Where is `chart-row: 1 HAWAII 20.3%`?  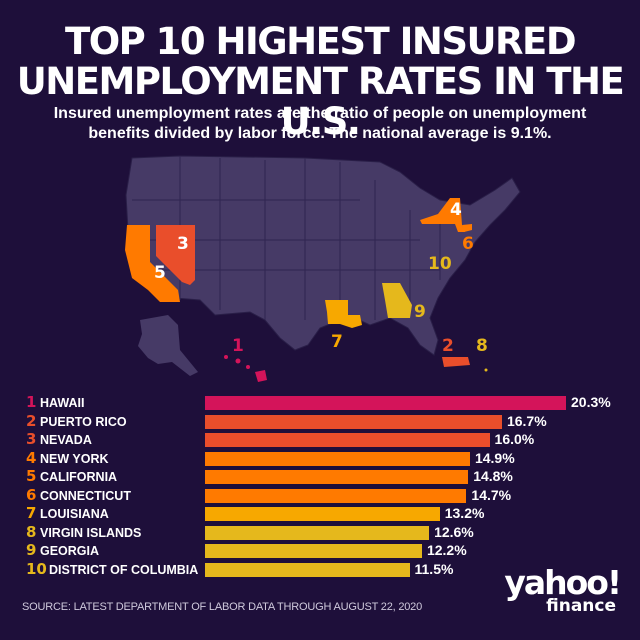
chart-row: 1 HAWAII 20.3% is located at coordinates (320, 402).